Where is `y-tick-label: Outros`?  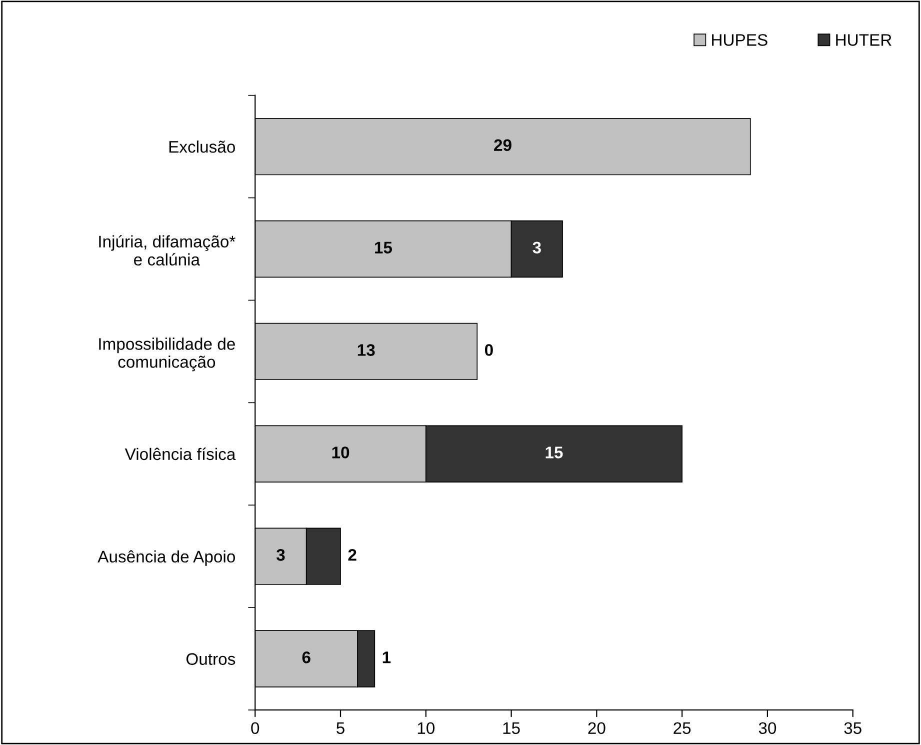 y-tick-label: Outros is located at coordinates (211, 659).